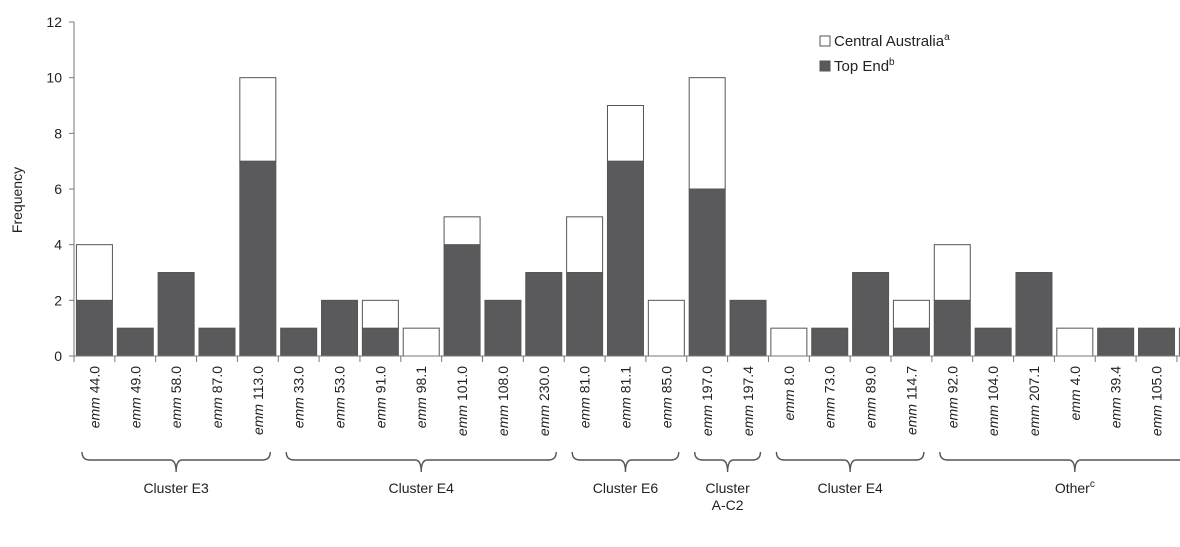 The width and height of the screenshot is (1180, 547). What do you see at coordinates (748, 401) in the screenshot?
I see `x-tick-label: emm 197.4` at bounding box center [748, 401].